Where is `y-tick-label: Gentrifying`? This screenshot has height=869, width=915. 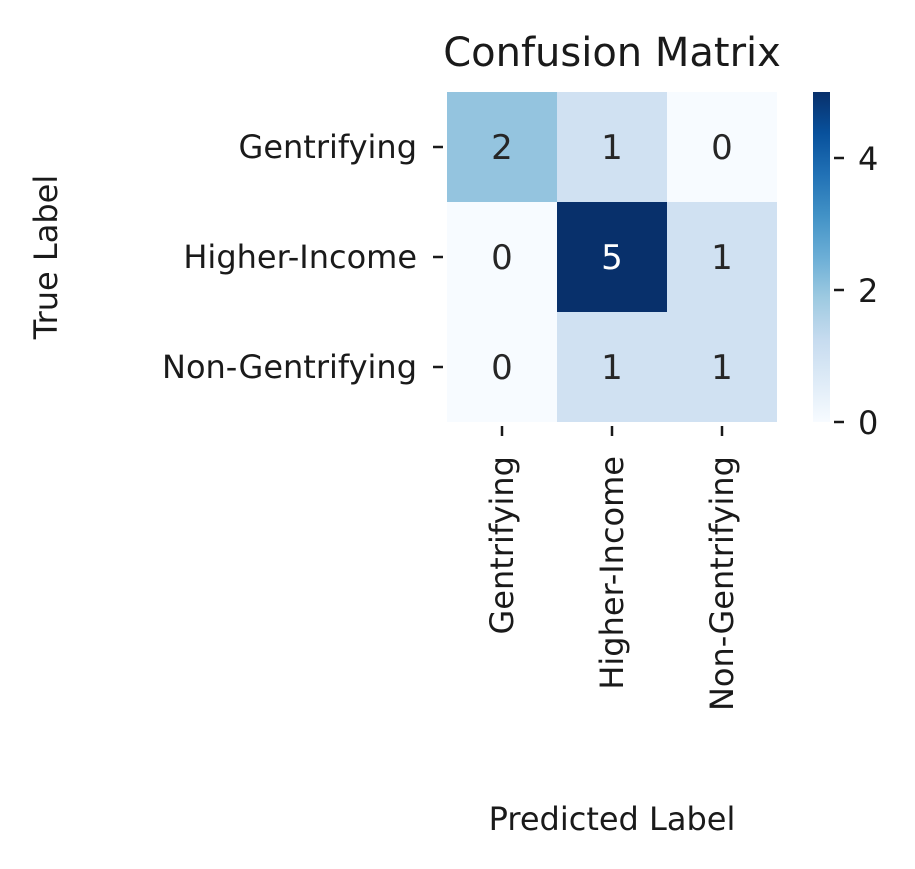 y-tick-label: Gentrifying is located at coordinates (328, 147).